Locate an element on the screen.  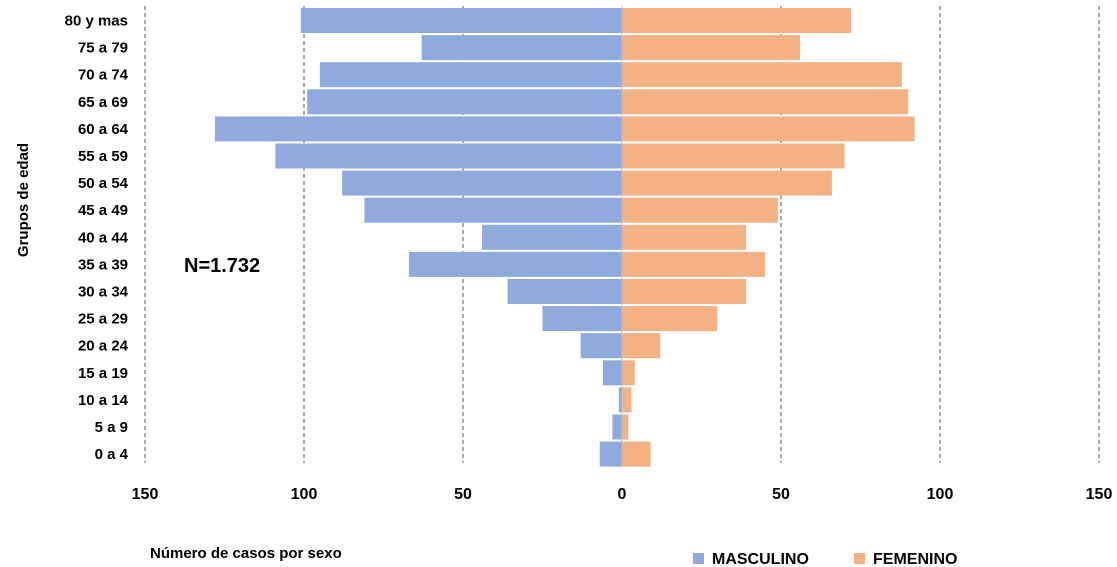
category-label: 5 a 9 is located at coordinates (111, 427).